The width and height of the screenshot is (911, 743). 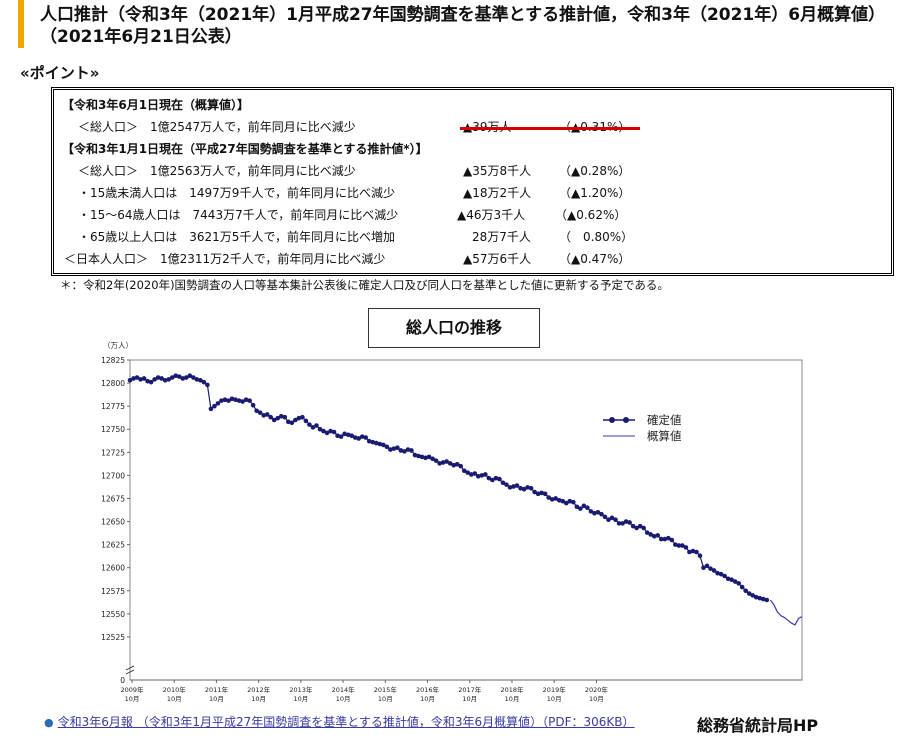 I want to click on y-tick-label: 12650, so click(x=113, y=522).